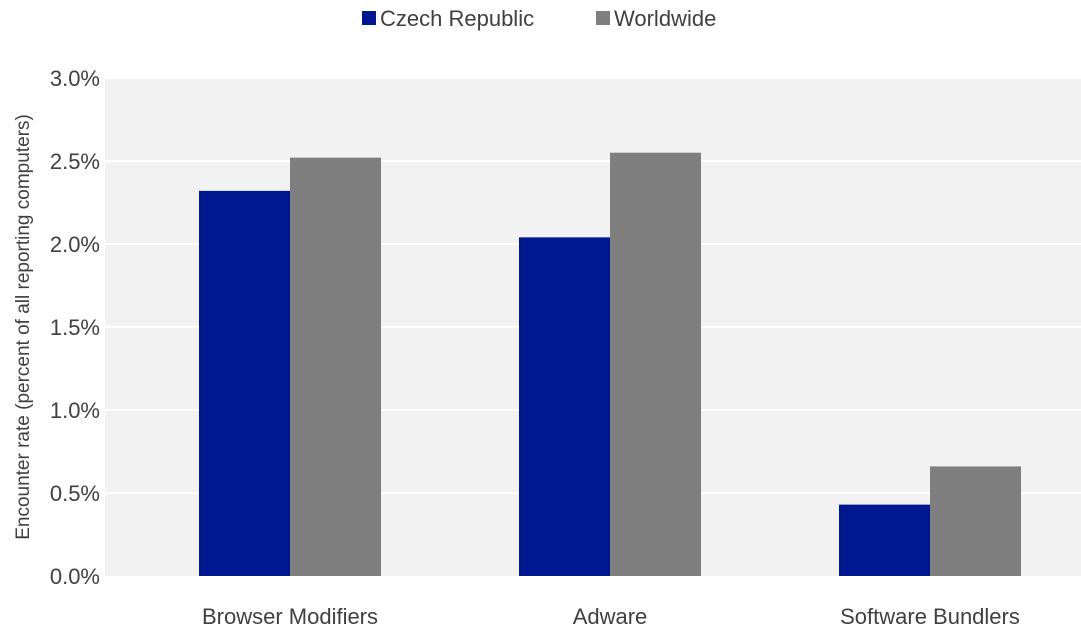 This screenshot has width=1081, height=634. Describe the element at coordinates (665, 18) in the screenshot. I see `legend-label: Worldwide` at that location.